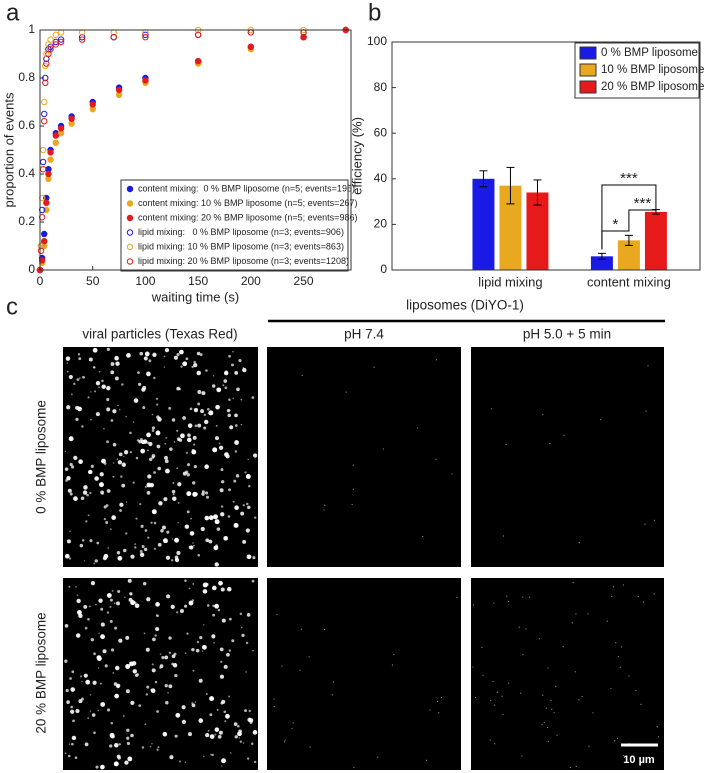 Image resolution: width=728 pixels, height=773 pixels. I want to click on y-axis-label: proportion of events, so click(8, 149).